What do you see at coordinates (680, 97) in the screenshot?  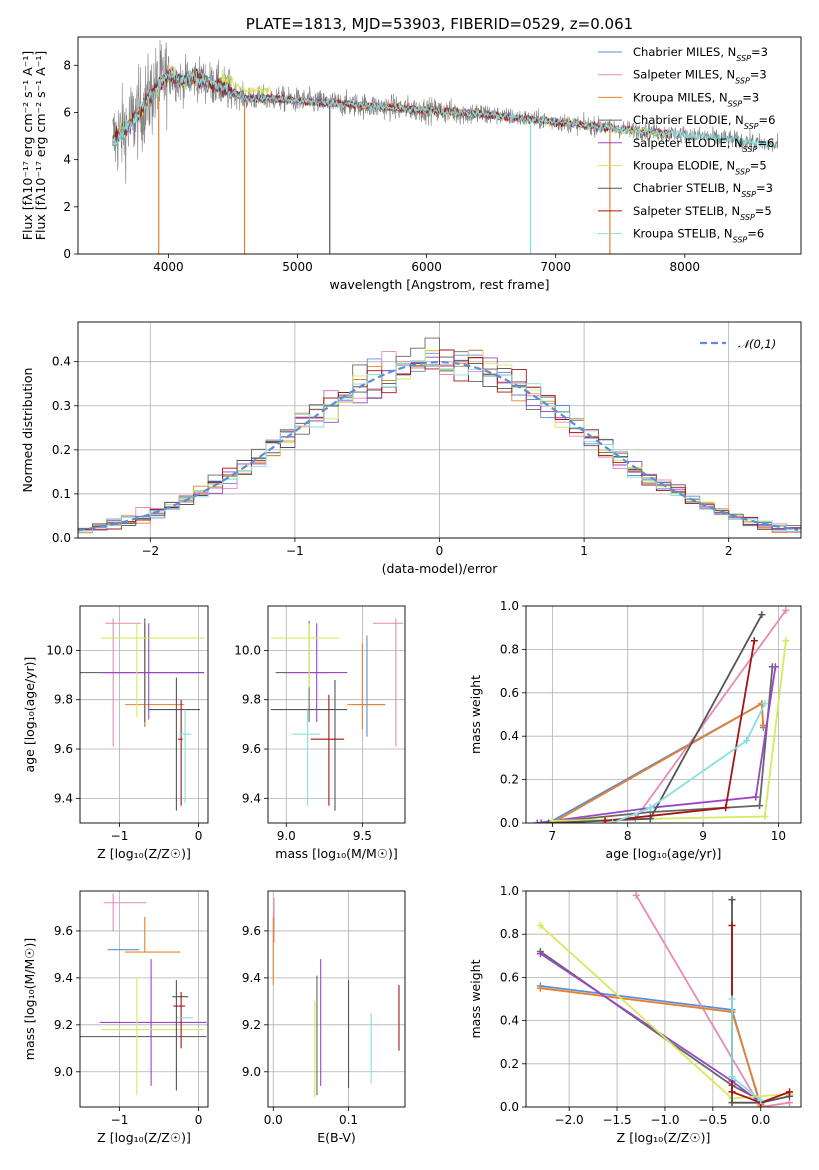 I see `legend-label-text: Kroupa MILES, N` at bounding box center [680, 97].